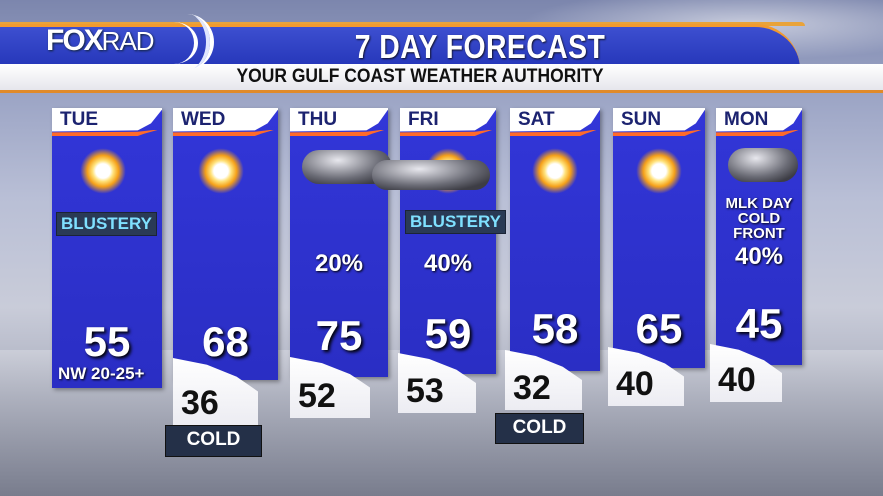 The height and width of the screenshot is (496, 883). I want to click on low-temp-box: 36, so click(215, 391).